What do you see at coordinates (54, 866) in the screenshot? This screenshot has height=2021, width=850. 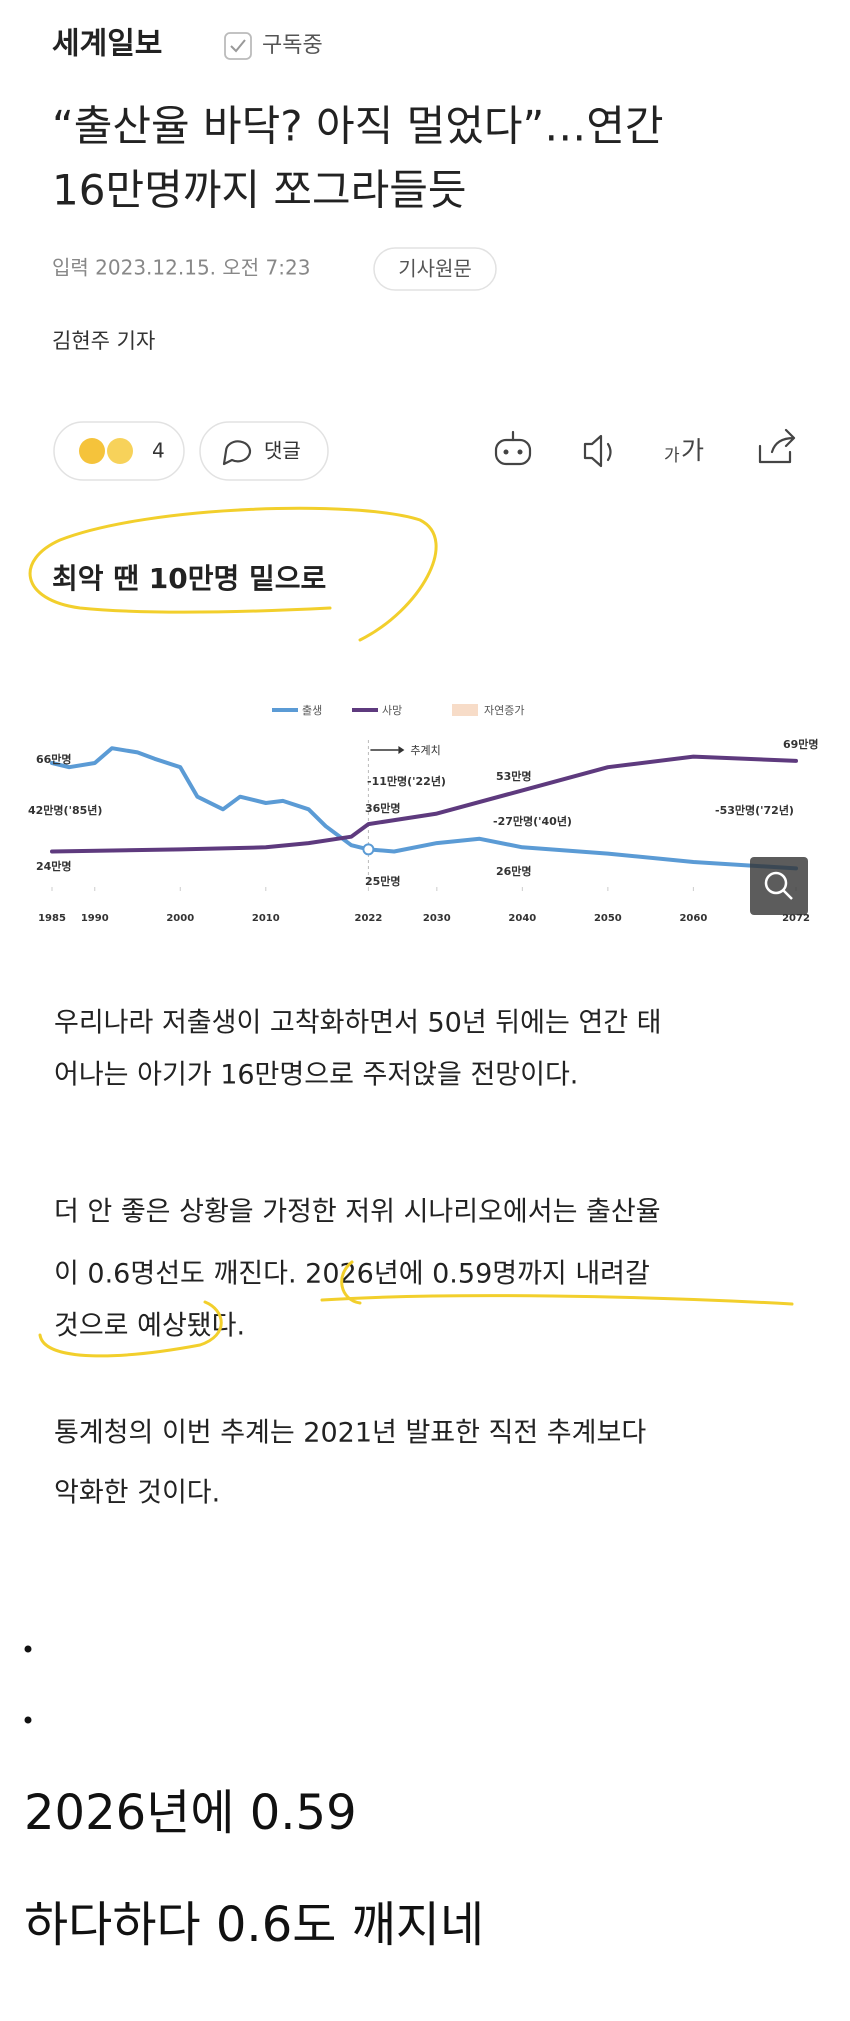 I see `chart-annotation: 24만명` at bounding box center [54, 866].